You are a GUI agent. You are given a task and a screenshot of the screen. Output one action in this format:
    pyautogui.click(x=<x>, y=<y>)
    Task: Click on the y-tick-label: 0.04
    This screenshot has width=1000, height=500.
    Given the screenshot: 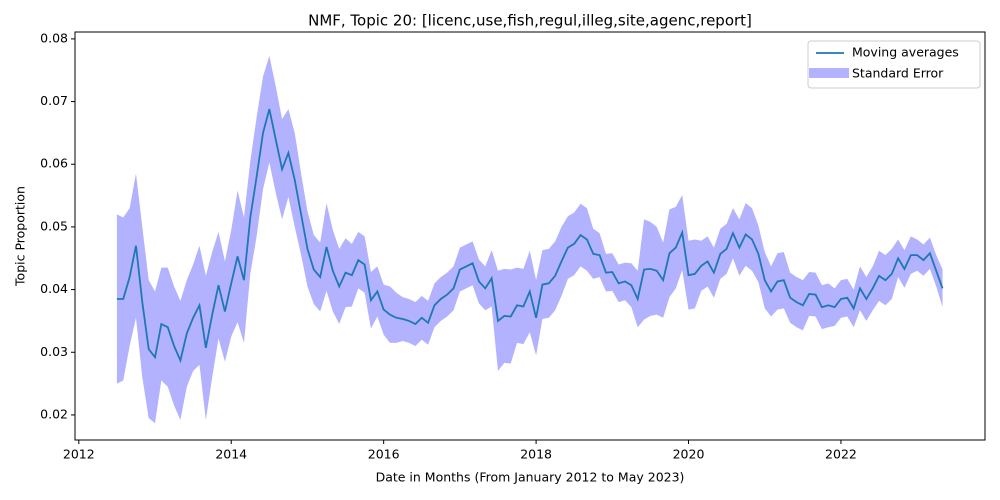 What is the action you would take?
    pyautogui.click(x=54, y=288)
    